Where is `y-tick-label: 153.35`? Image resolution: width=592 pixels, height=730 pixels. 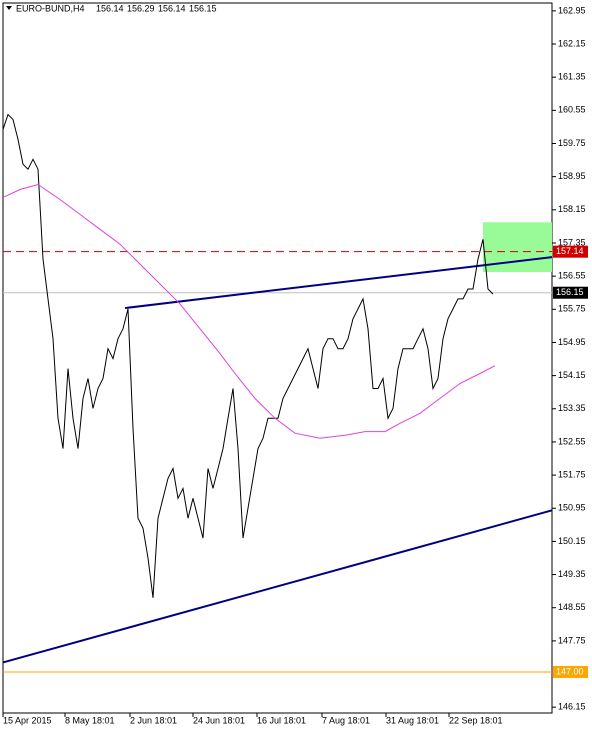
y-tick-label: 153.35 is located at coordinates (572, 408).